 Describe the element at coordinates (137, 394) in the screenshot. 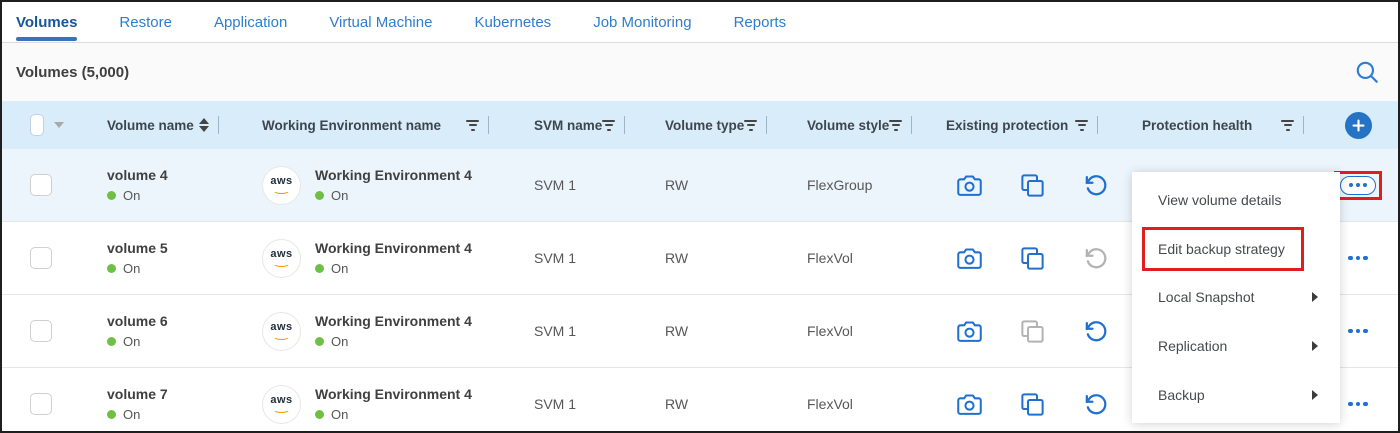

I see `volume-name: volume 7` at that location.